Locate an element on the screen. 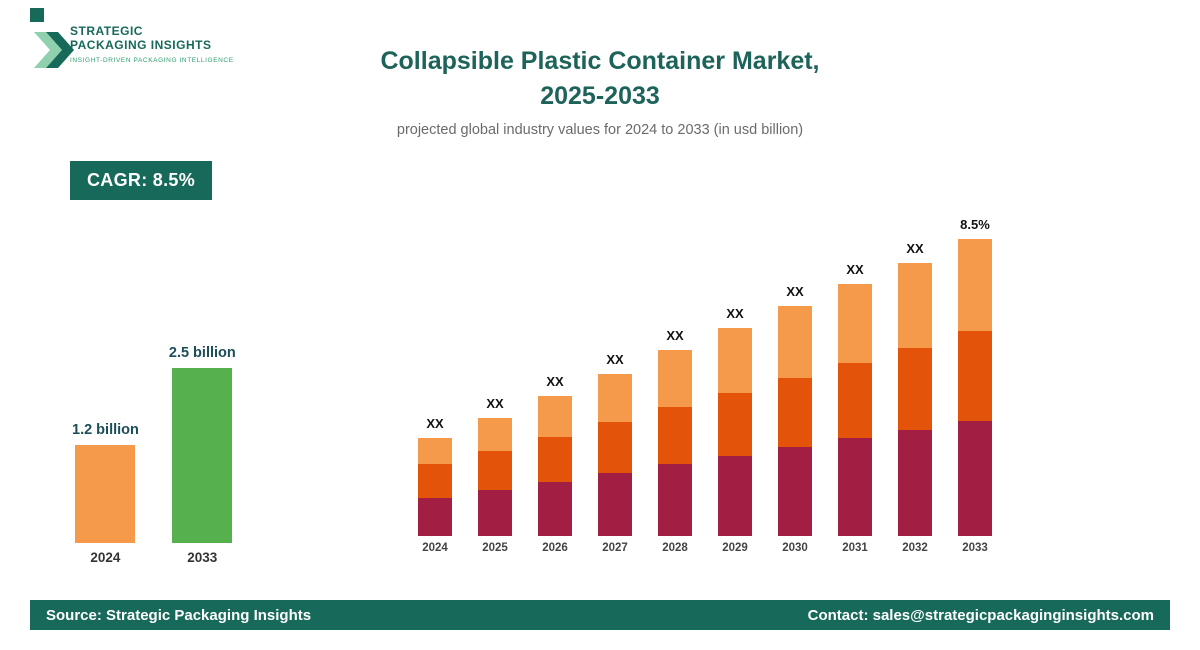 The width and height of the screenshot is (1200, 650). x-axis-label-2028: 2028 is located at coordinates (675, 548).